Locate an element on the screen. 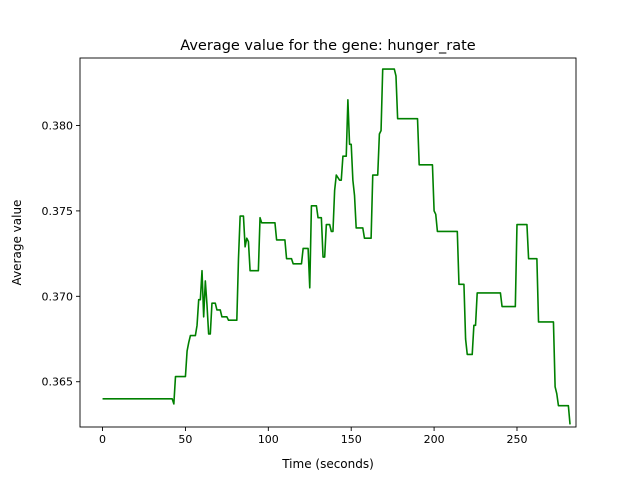  x-axis-label: Time (seconds) is located at coordinates (327, 464).